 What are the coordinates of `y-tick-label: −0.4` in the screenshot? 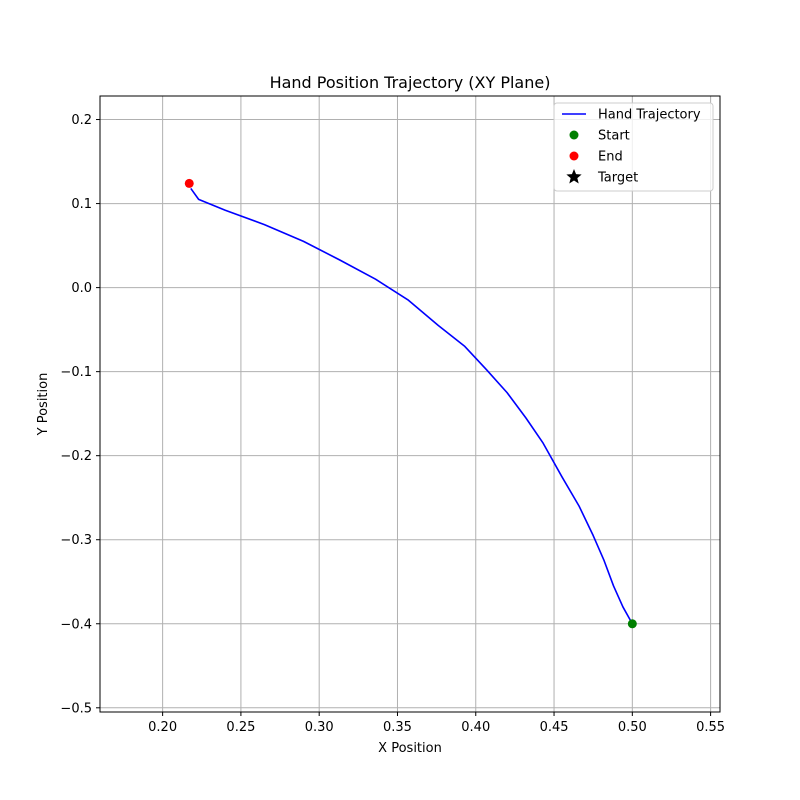 It's located at (76, 624).